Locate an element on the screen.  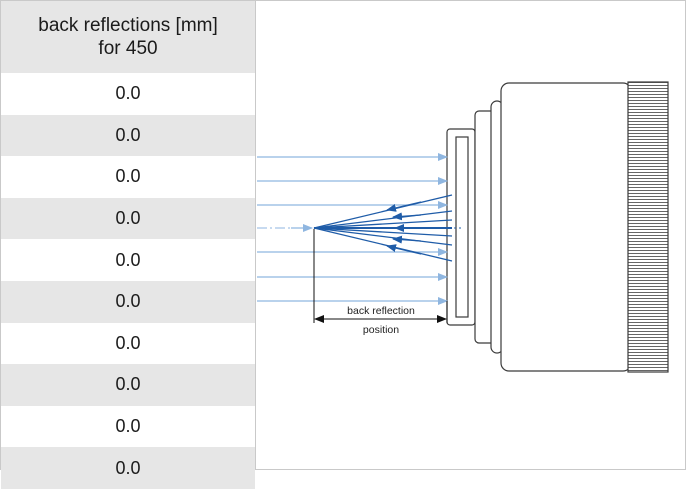
table-header-subtitle: for 450 is located at coordinates (128, 48).